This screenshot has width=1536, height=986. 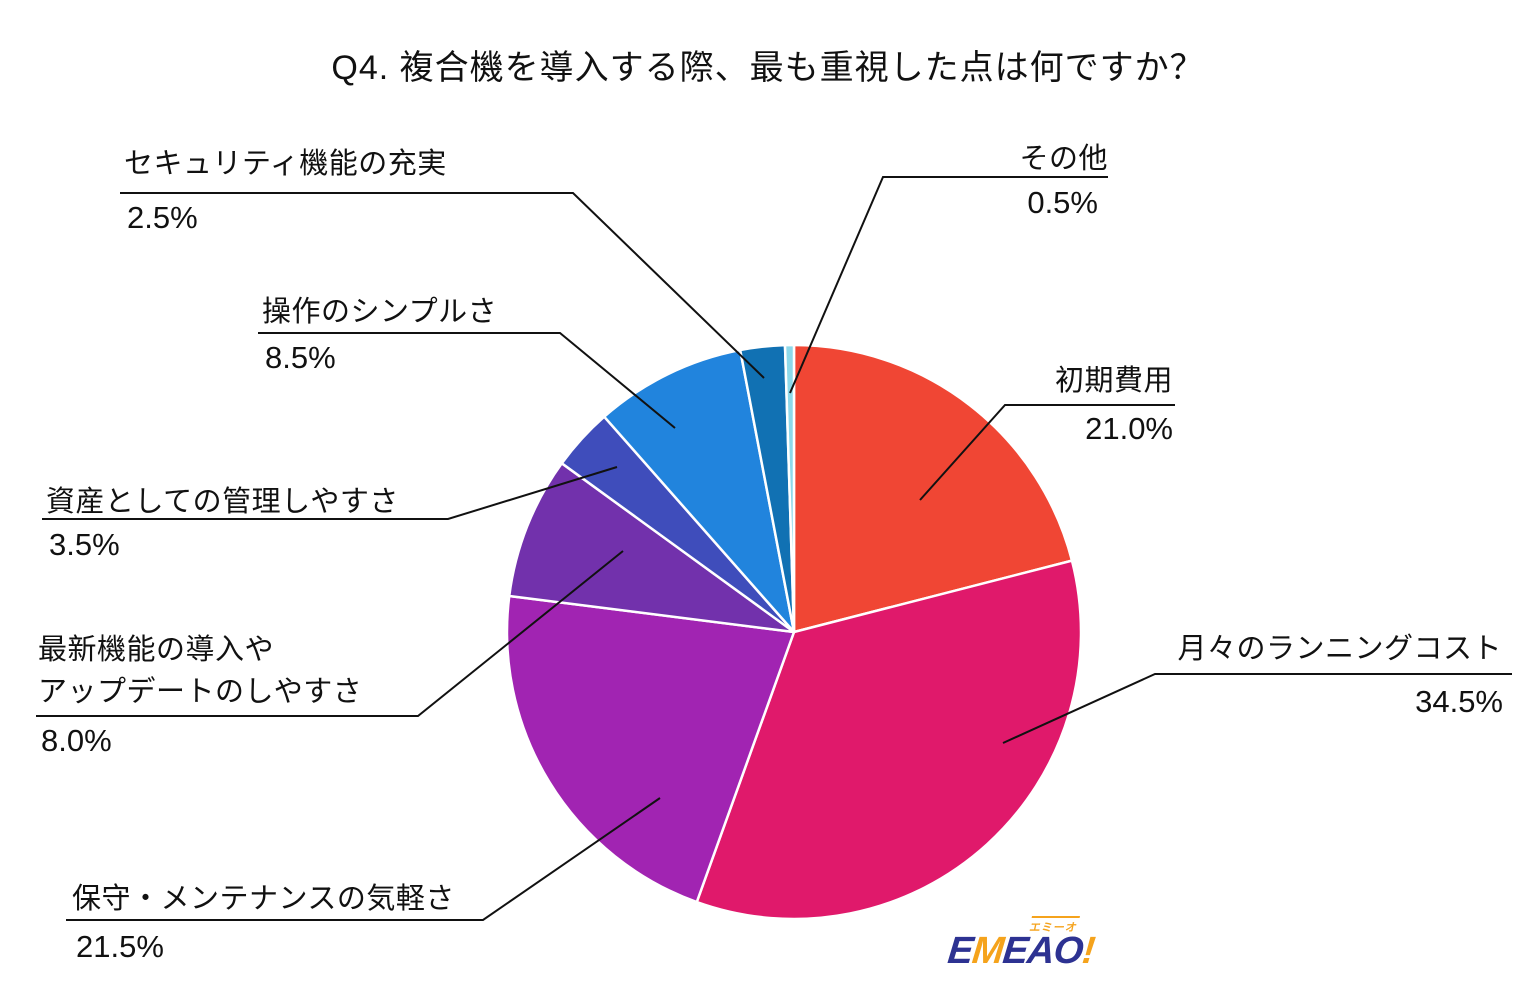 I want to click on label-latest-features: 最新機能の導入や アップデートのしやすさ, so click(x=200, y=671).